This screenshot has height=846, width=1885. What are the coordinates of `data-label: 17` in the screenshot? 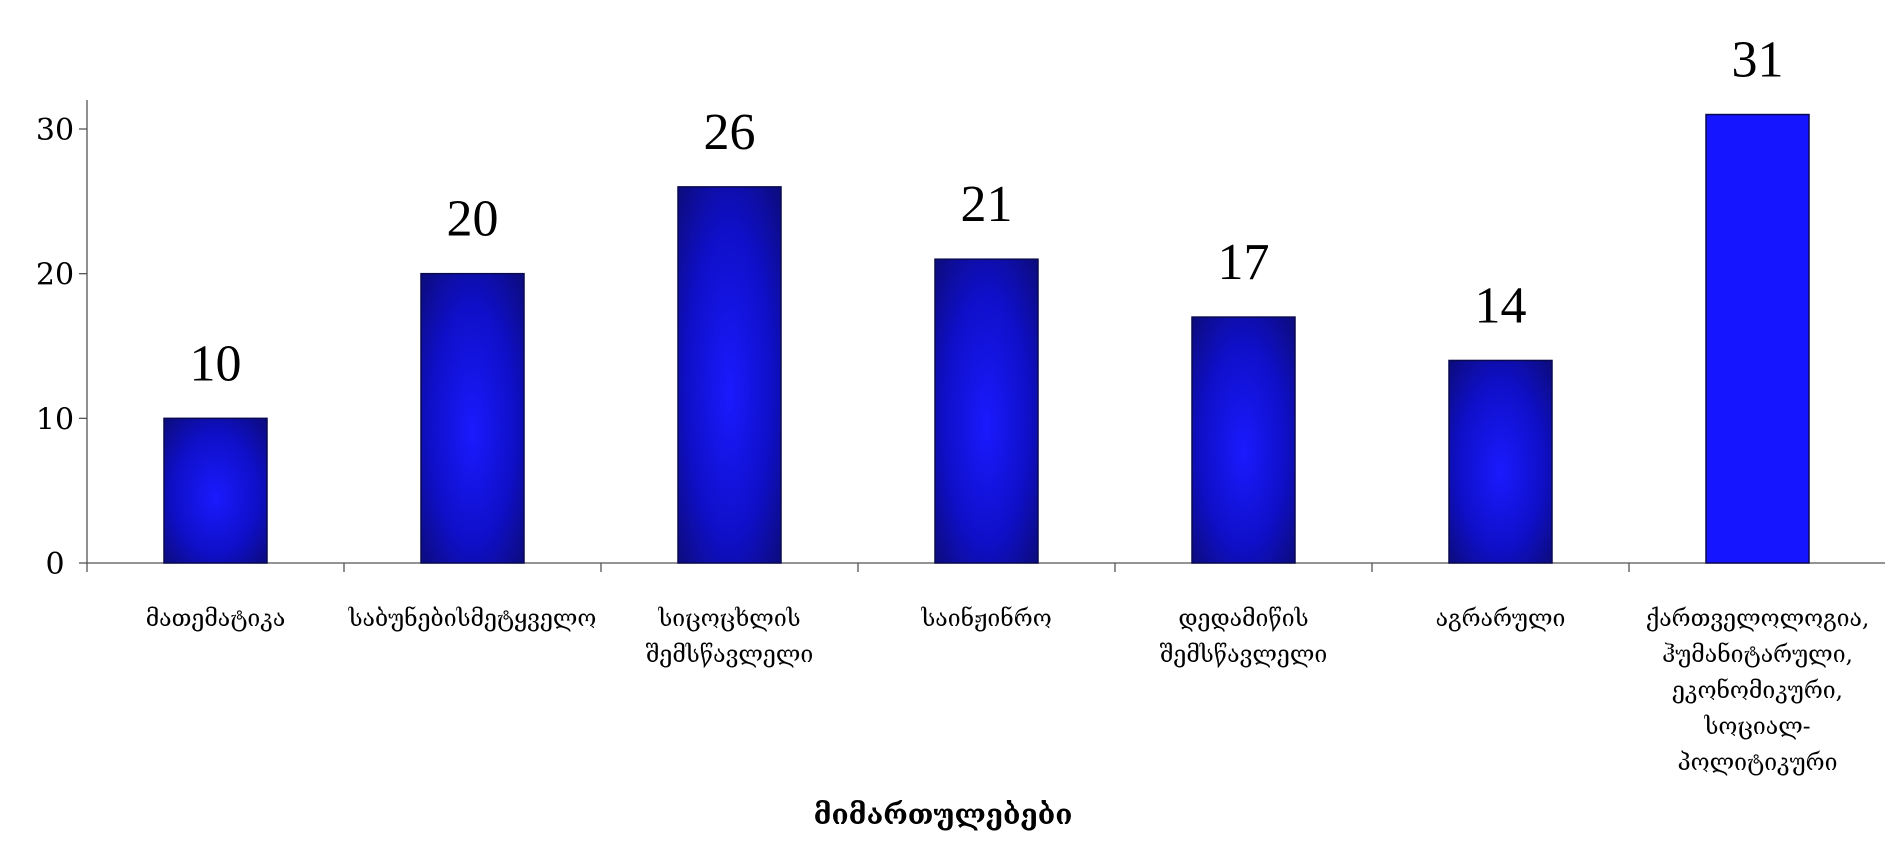 It's located at (1244, 262).